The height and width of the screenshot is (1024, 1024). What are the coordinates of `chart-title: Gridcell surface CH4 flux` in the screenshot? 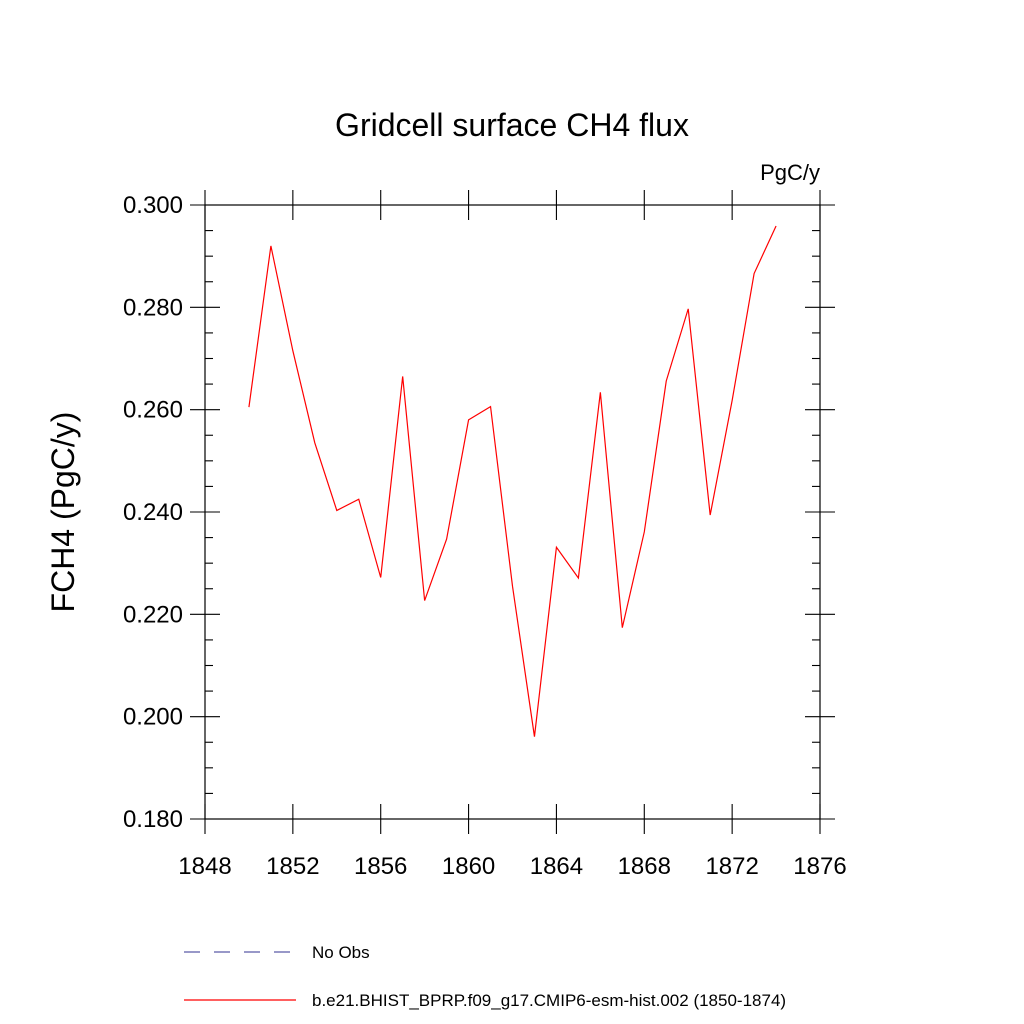 It's located at (512, 125).